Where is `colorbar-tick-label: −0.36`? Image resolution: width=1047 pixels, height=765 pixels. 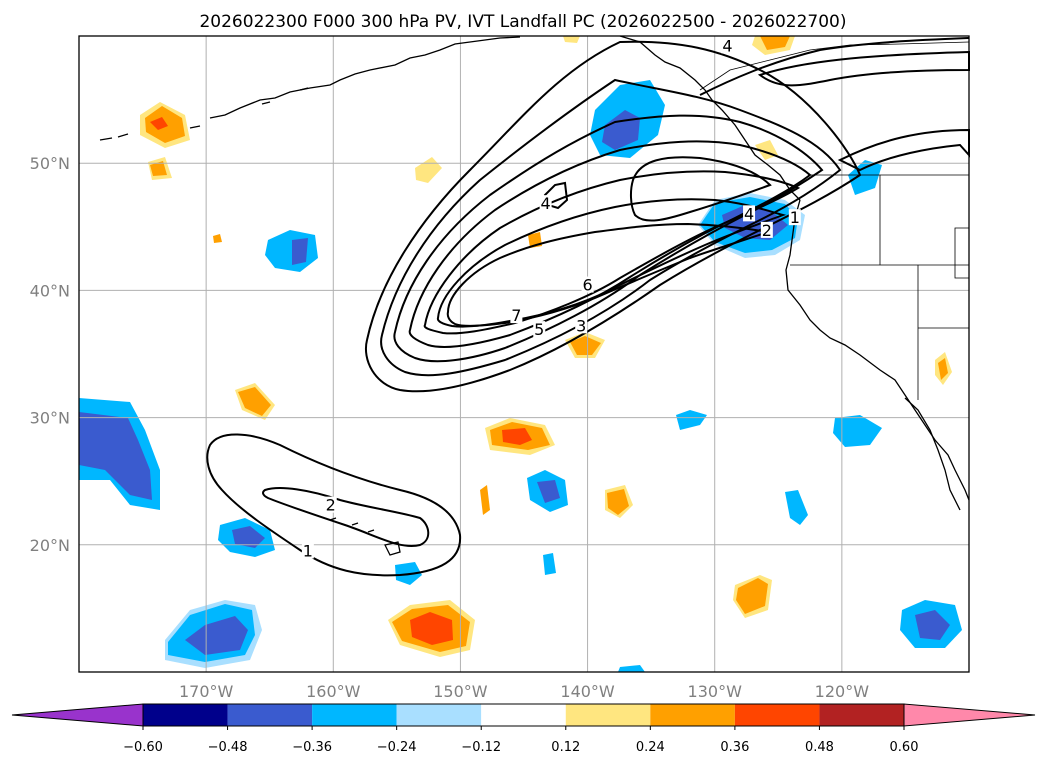 colorbar-tick-label: −0.36 is located at coordinates (312, 747).